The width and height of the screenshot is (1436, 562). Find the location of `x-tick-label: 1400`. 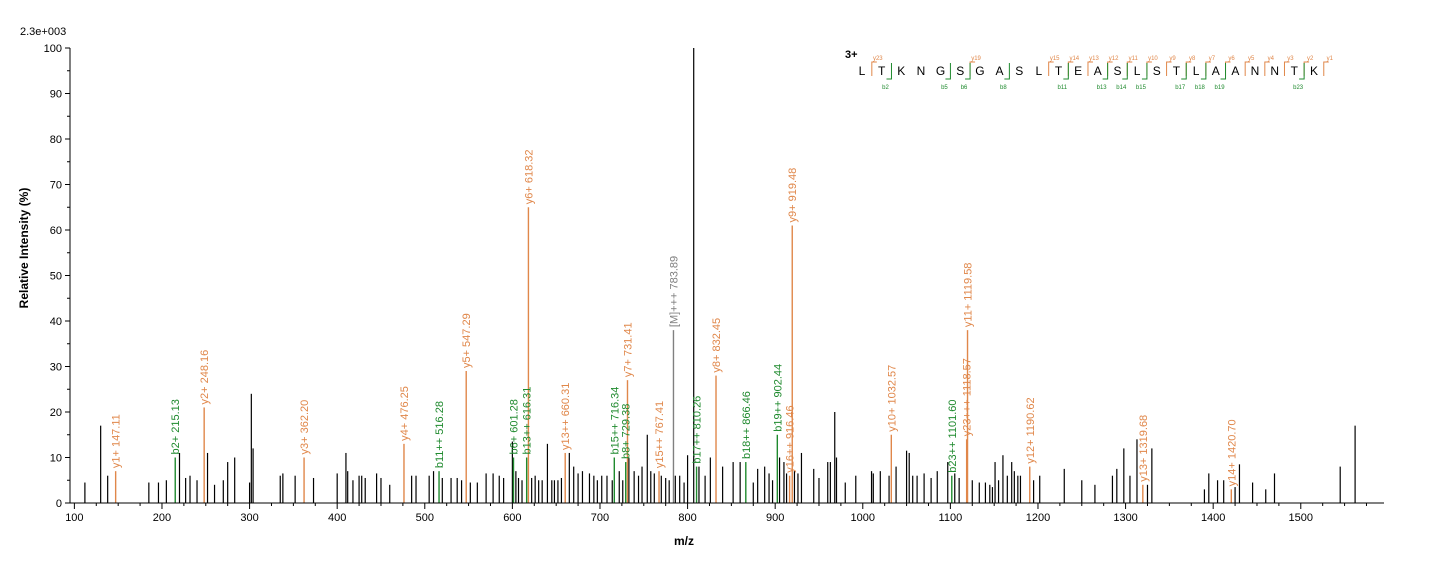

x-tick-label: 1400 is located at coordinates (1213, 518).